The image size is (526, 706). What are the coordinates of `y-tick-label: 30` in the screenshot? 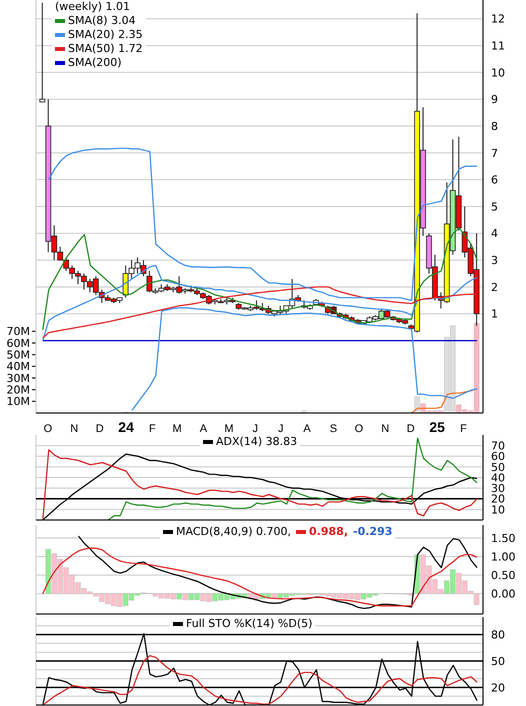 It's located at (498, 489).